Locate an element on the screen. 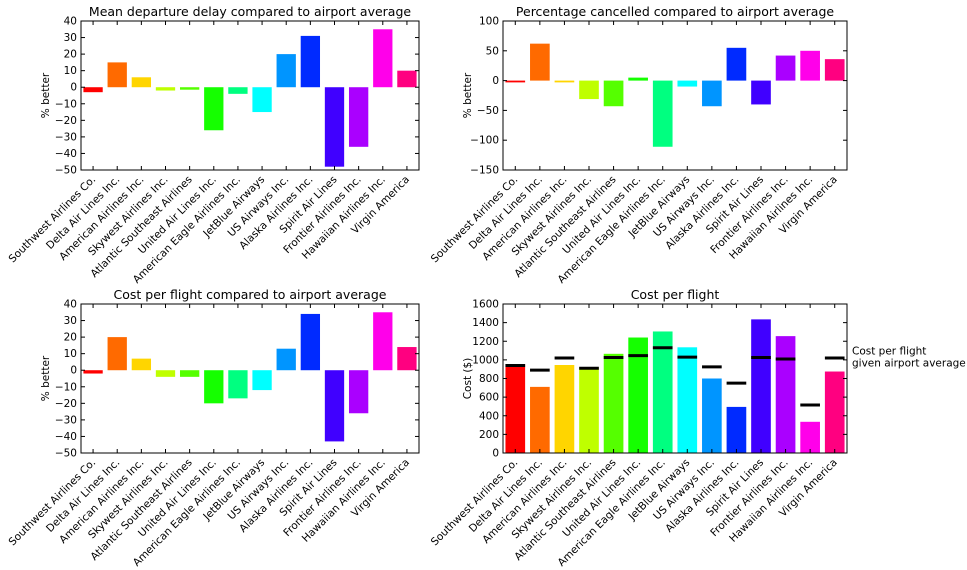  y-tick-label: −100 is located at coordinates (484, 141).